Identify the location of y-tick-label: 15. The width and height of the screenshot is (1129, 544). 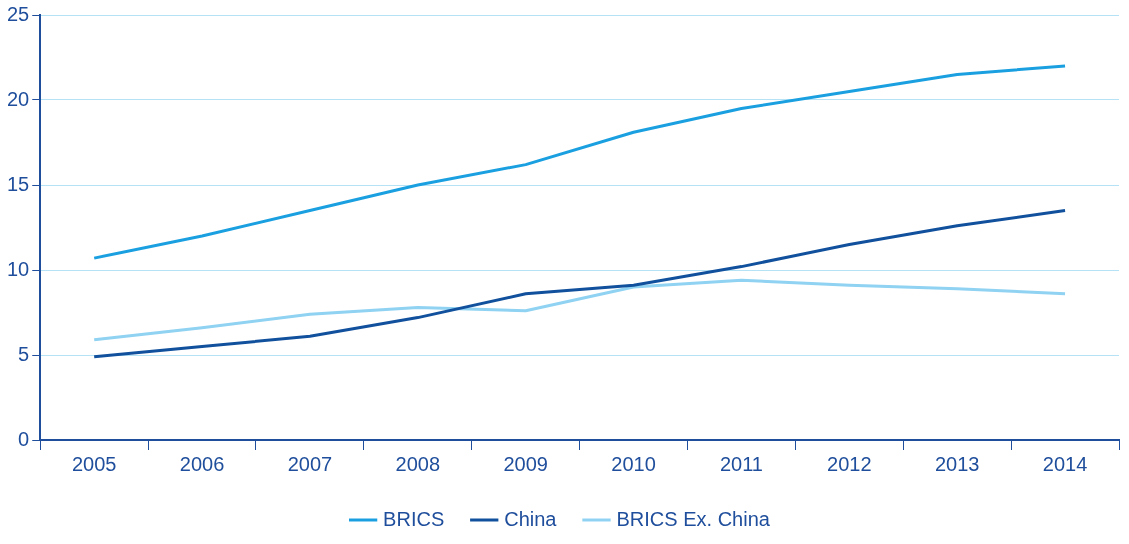
(18, 183).